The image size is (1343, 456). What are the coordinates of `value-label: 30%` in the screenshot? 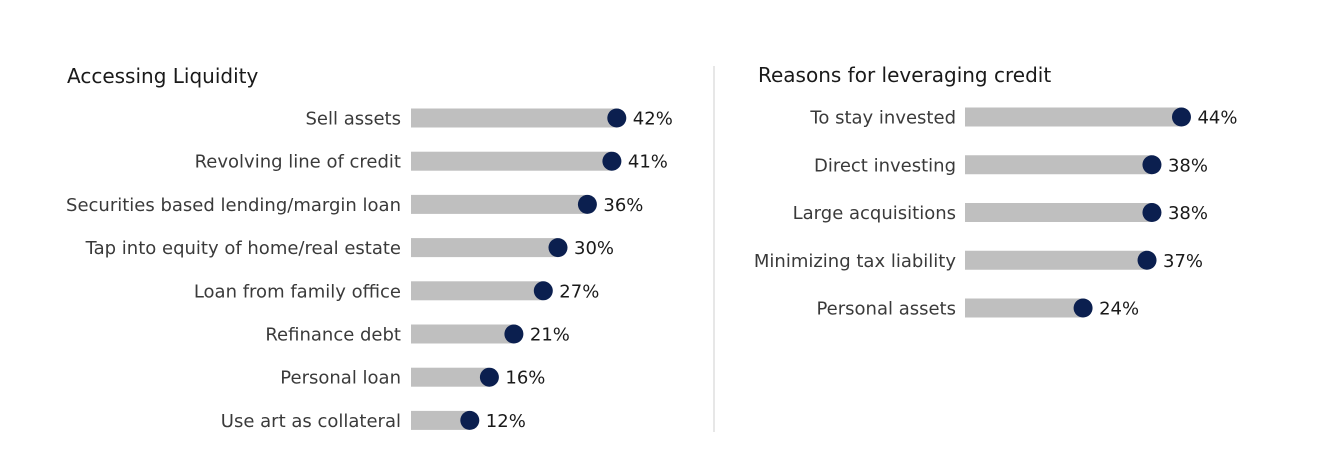 It's located at (594, 248).